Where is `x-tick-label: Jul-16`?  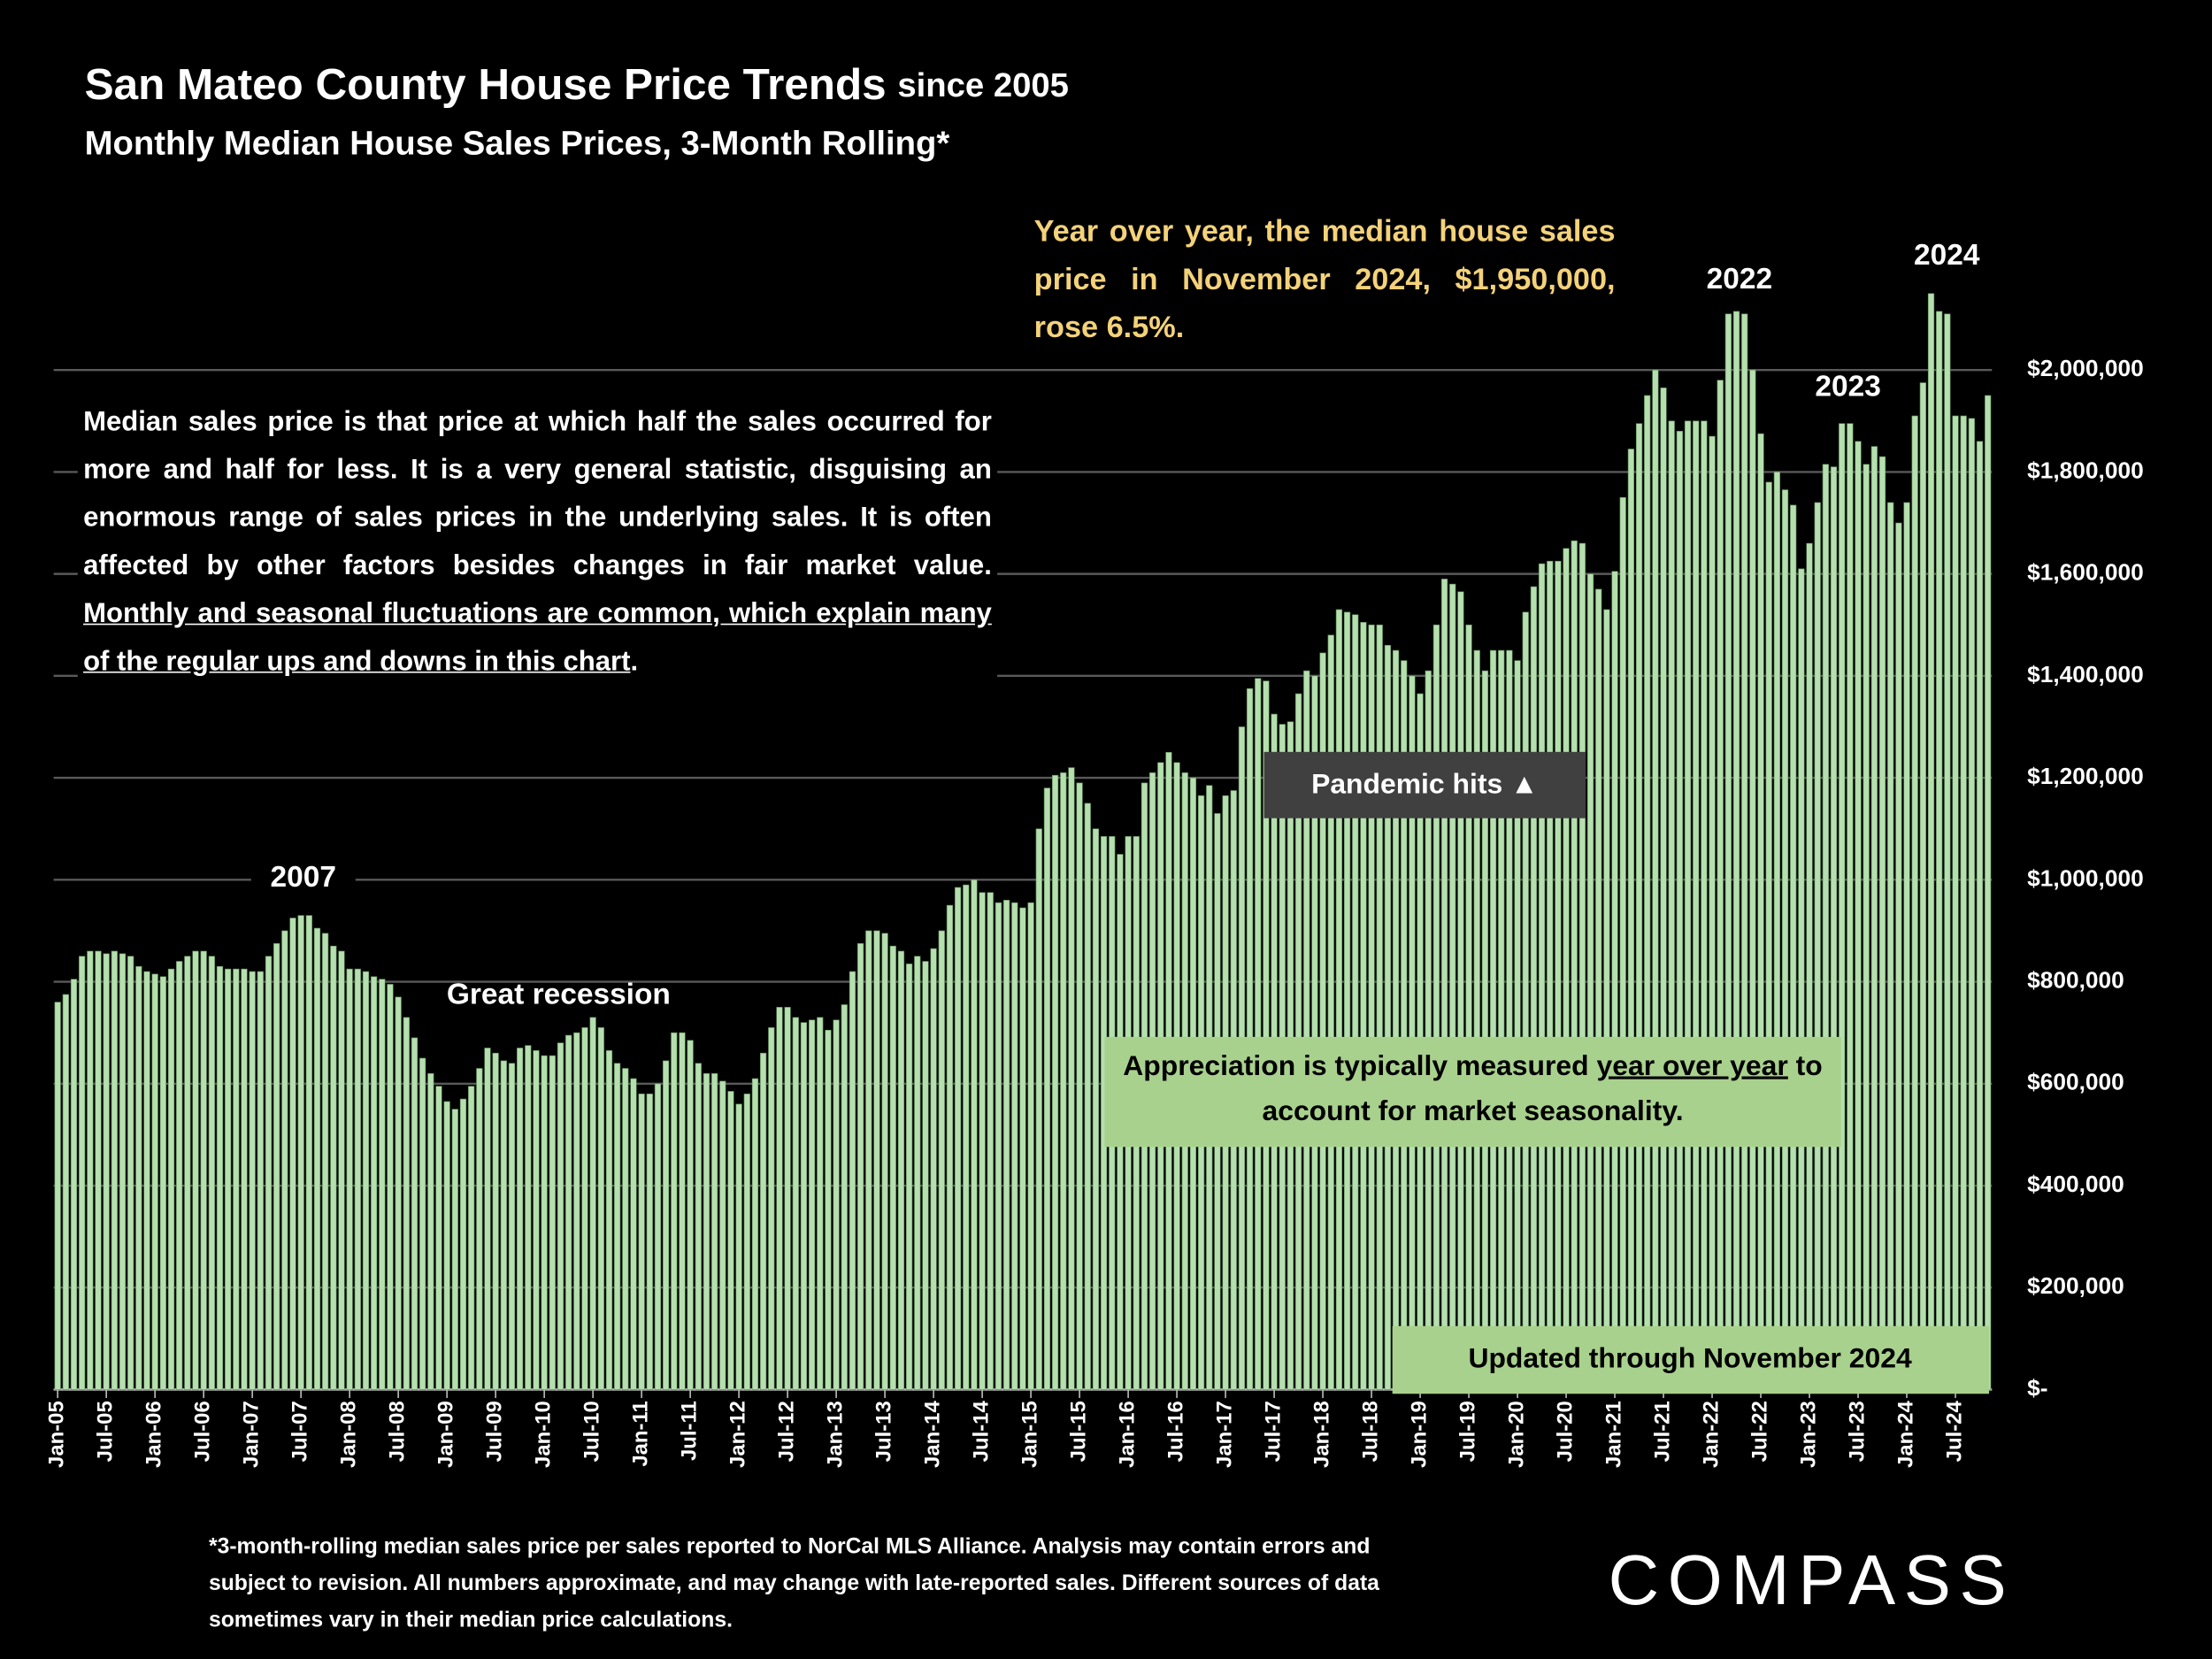
x-tick-label: Jul-16 is located at coordinates (1176, 1432).